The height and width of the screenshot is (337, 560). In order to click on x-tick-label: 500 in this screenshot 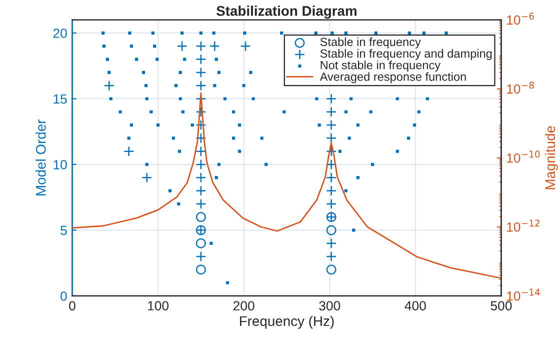, I will do `click(501, 305)`.